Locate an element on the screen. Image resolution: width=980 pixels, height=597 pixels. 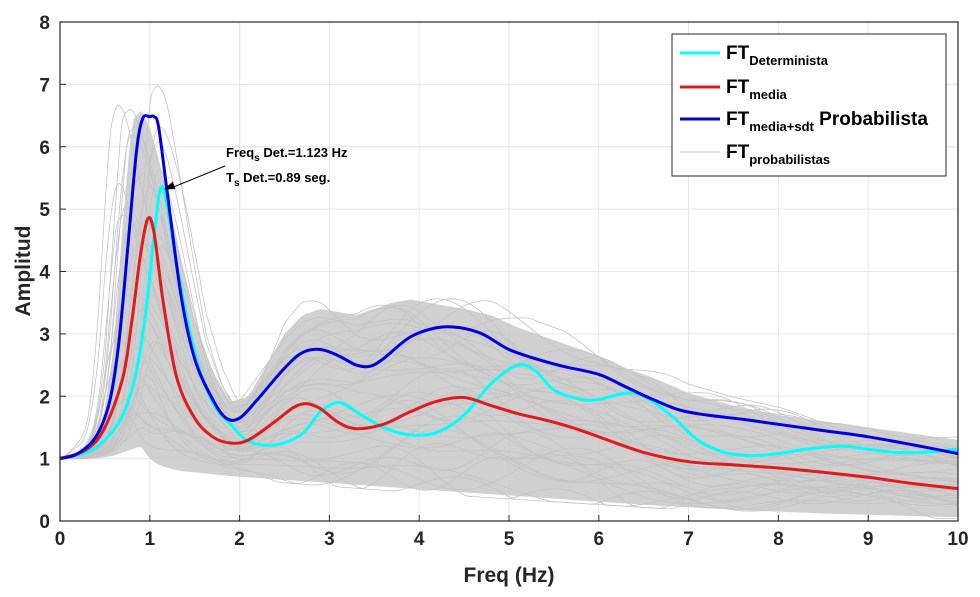
annotation-freq-rest: Det.=1.123 Hz is located at coordinates (304, 152).